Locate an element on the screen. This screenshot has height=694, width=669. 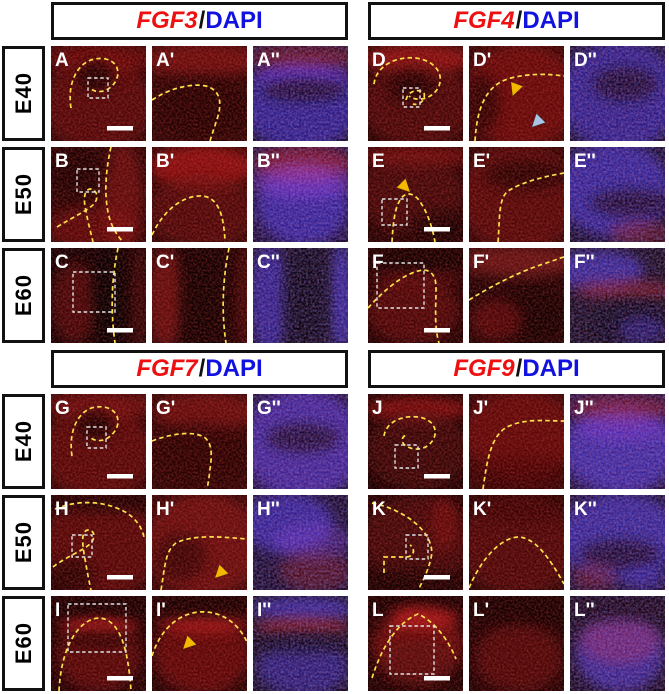
gene-header-fgf7: FGF7/DAPI is located at coordinates (199, 369).